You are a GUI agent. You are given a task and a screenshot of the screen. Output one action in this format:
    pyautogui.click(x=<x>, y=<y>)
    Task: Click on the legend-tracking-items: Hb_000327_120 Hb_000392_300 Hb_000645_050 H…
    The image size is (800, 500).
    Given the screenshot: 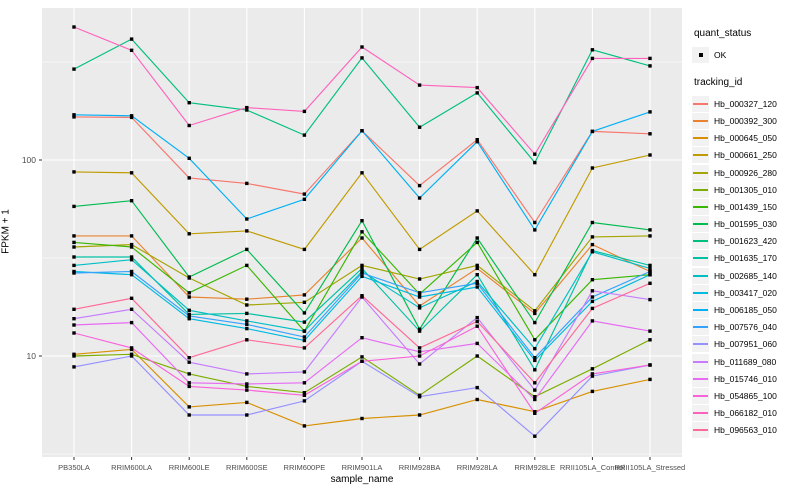 What is the action you would take?
    pyautogui.click(x=746, y=267)
    